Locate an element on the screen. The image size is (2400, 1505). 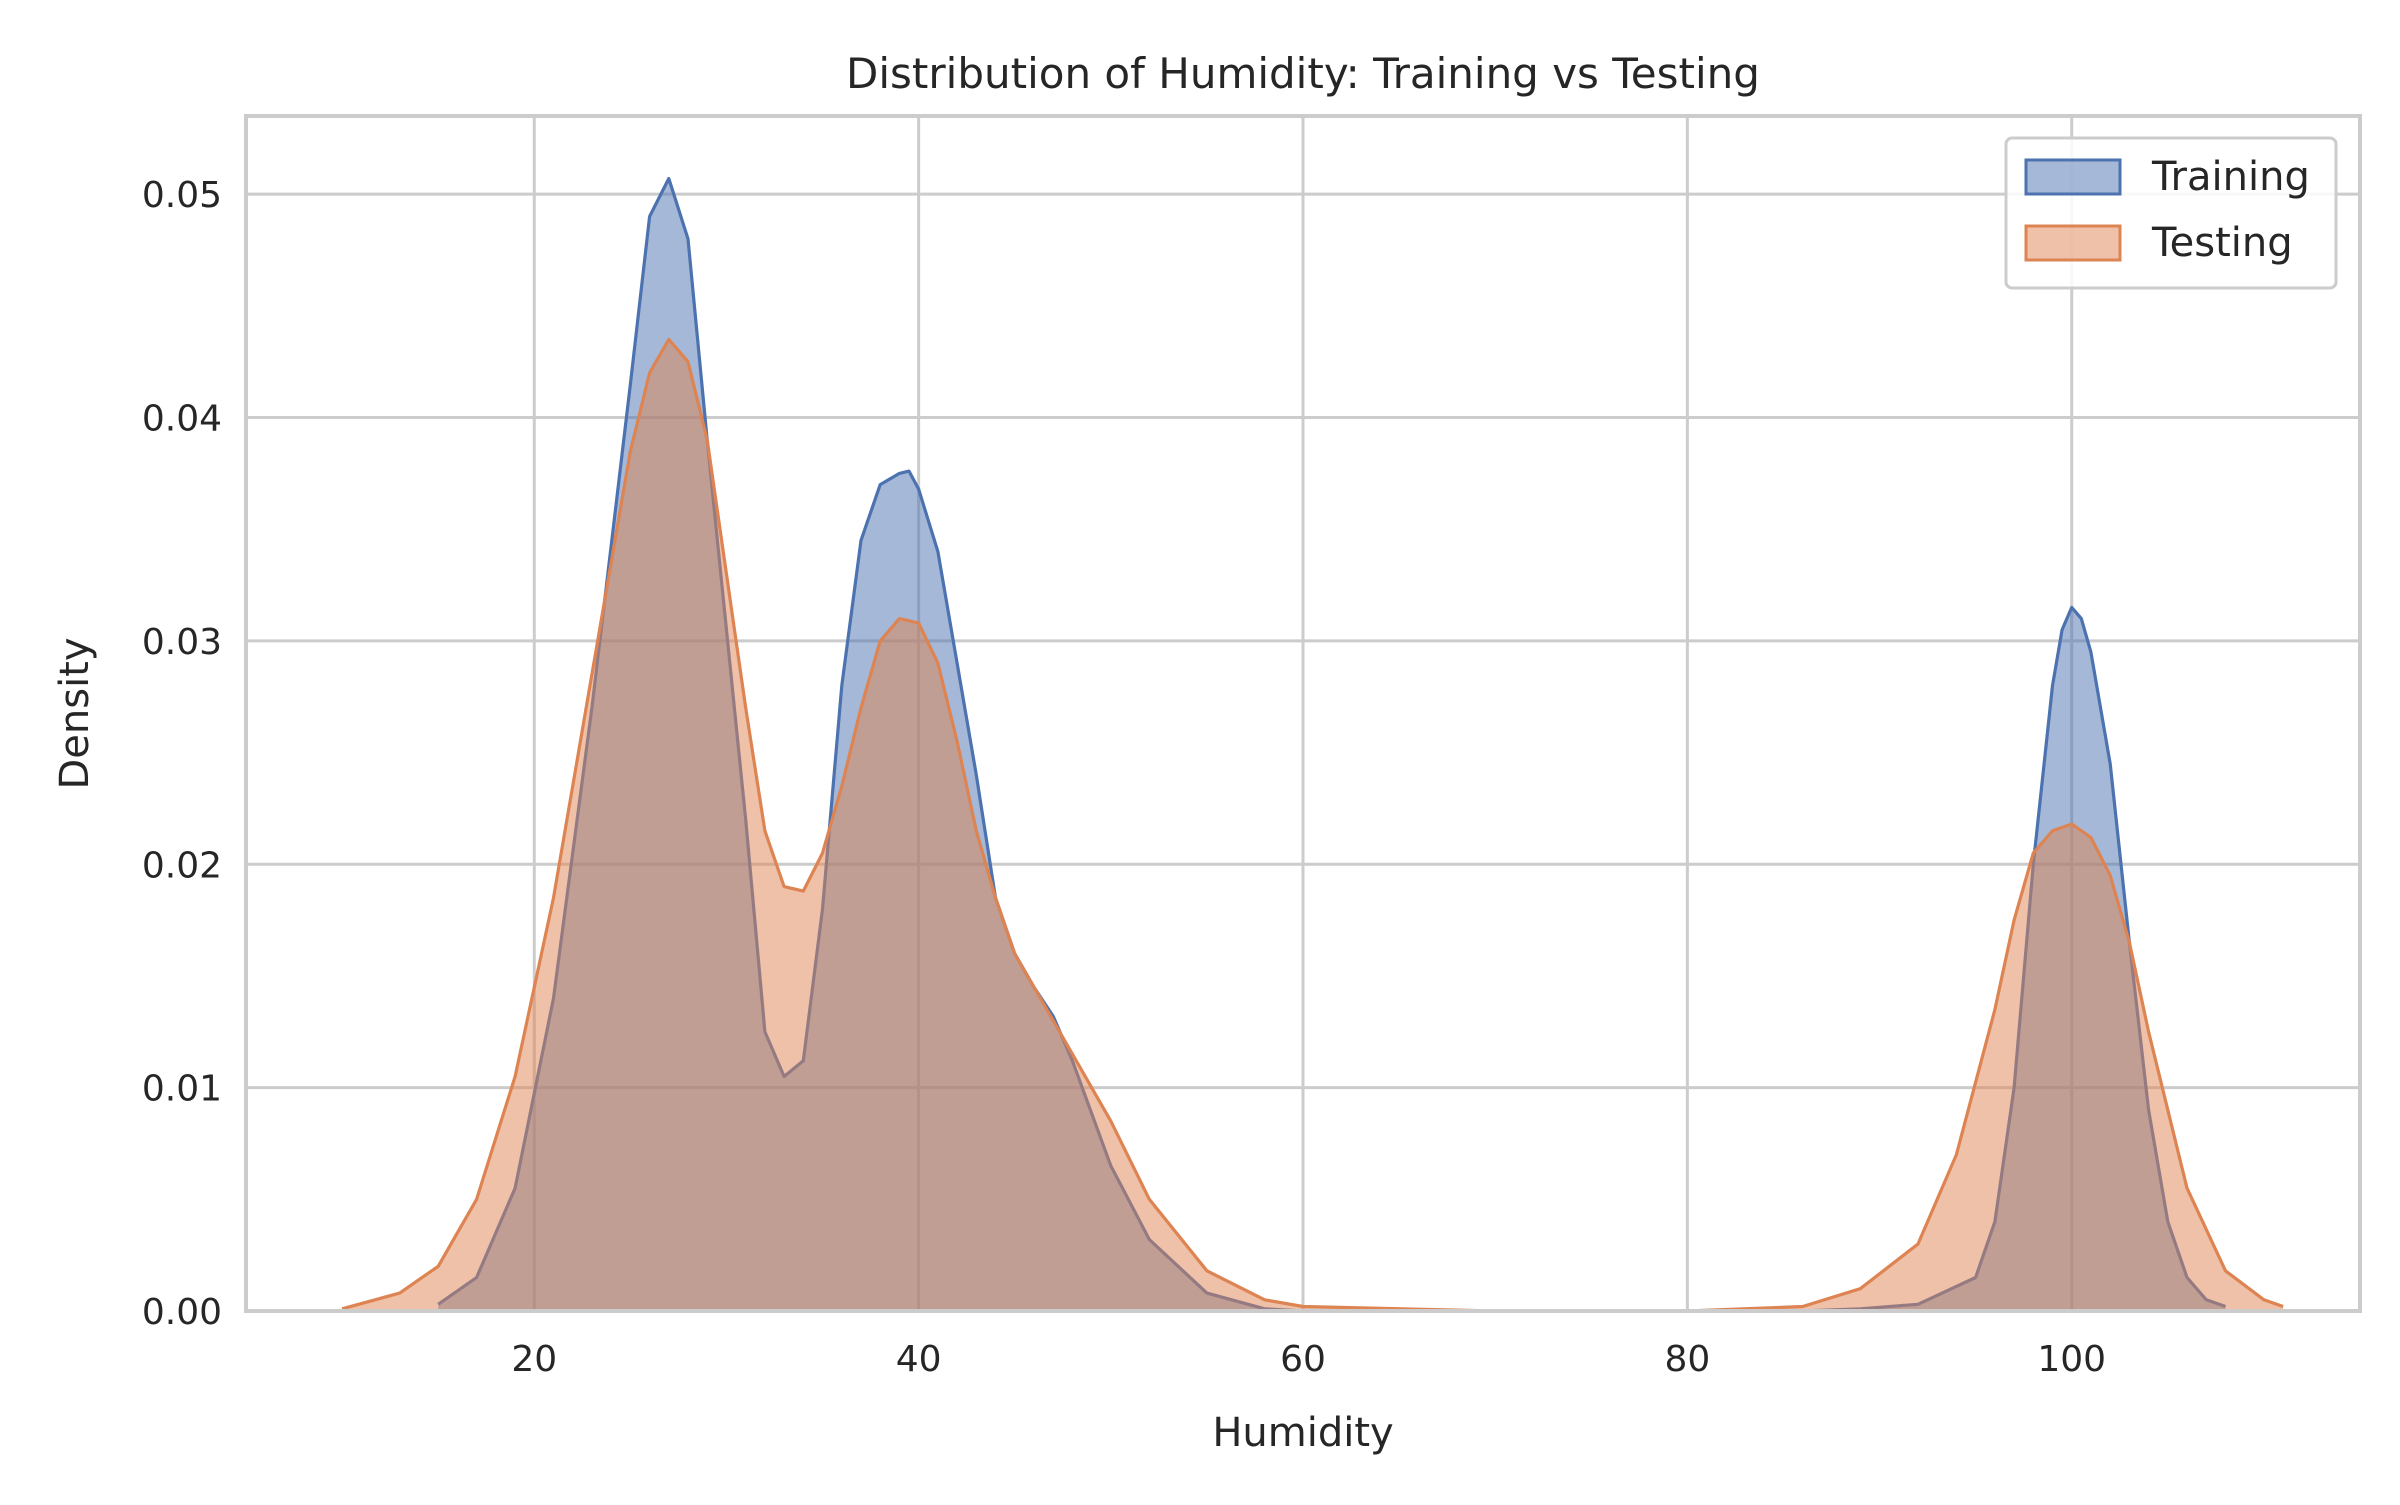
legend-label-testing: Testing is located at coordinates (2222, 243).